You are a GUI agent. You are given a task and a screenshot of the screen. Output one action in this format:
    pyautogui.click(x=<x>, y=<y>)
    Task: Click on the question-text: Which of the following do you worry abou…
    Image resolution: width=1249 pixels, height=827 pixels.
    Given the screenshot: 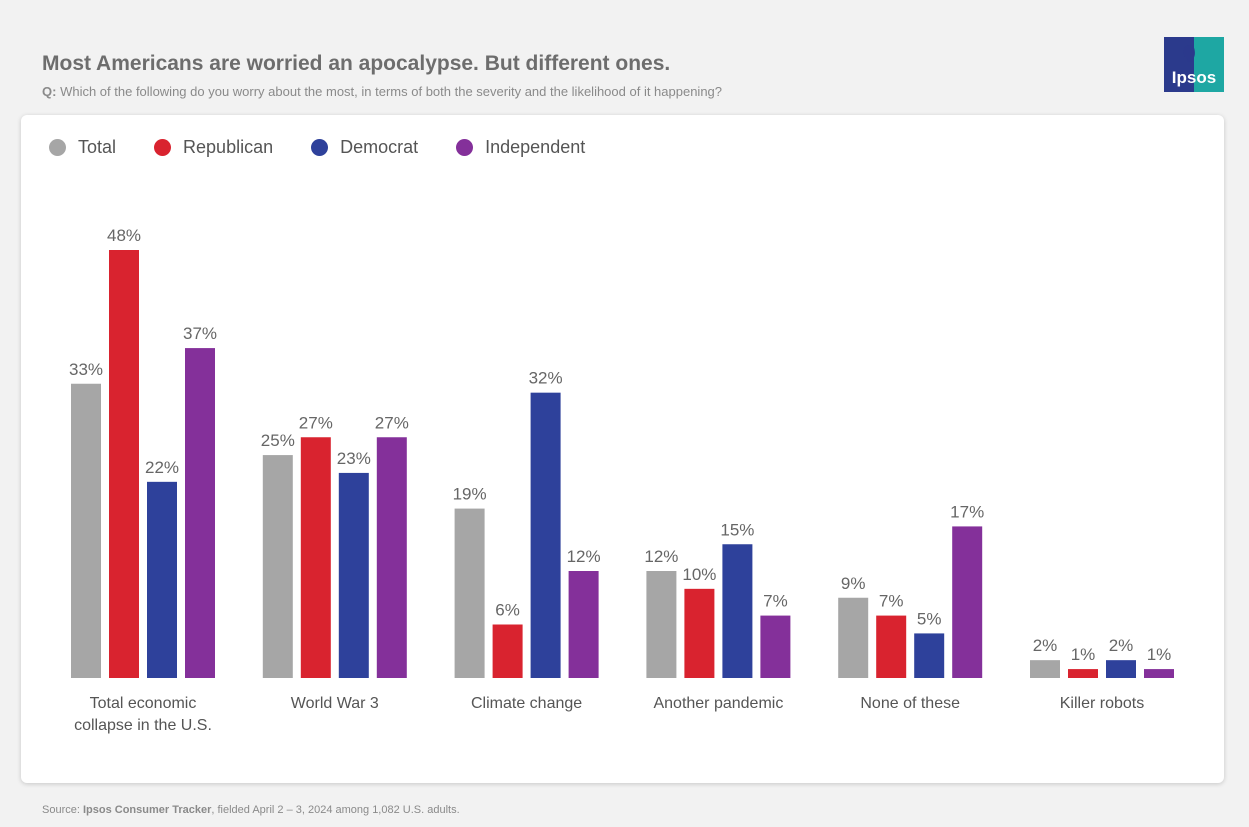 What is the action you would take?
    pyautogui.click(x=391, y=91)
    